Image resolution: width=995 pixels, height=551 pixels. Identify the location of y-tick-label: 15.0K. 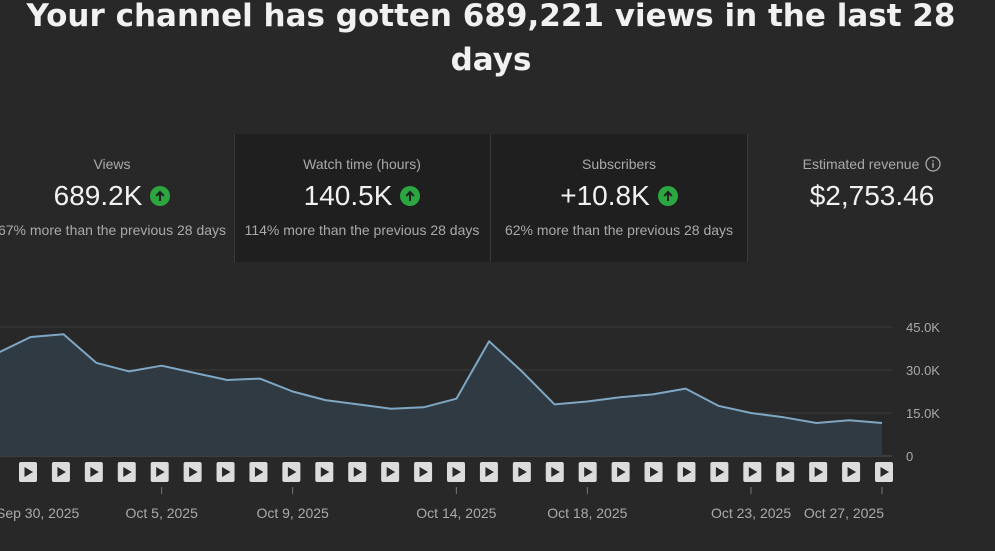
(923, 413).